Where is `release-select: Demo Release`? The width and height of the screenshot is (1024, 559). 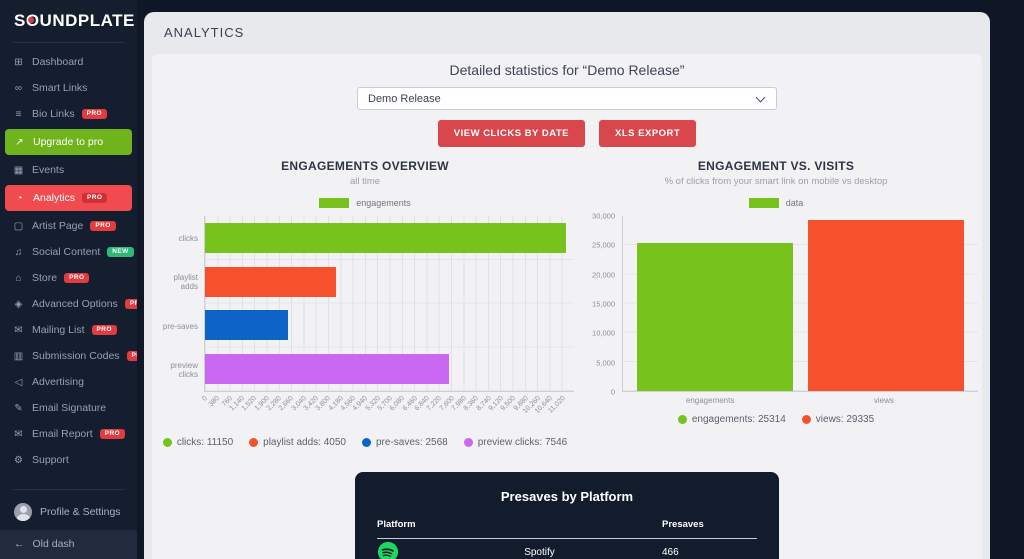 release-select: Demo Release is located at coordinates (567, 98).